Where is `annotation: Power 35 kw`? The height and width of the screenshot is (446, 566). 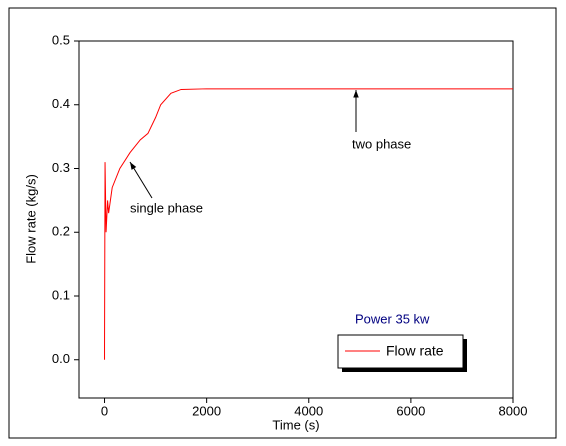 annotation: Power 35 kw is located at coordinates (392, 318).